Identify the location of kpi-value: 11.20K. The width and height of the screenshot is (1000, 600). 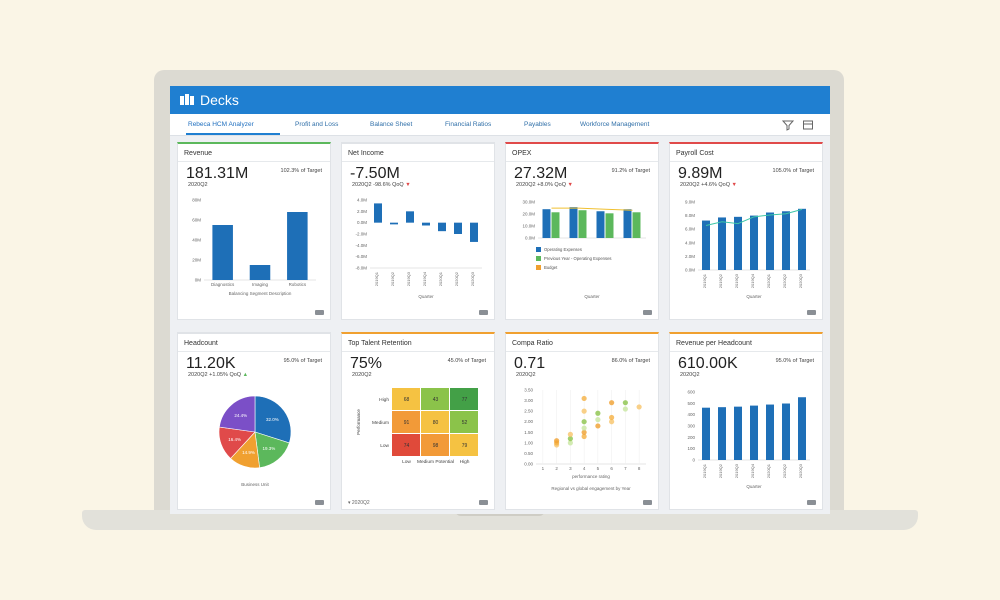
(211, 363).